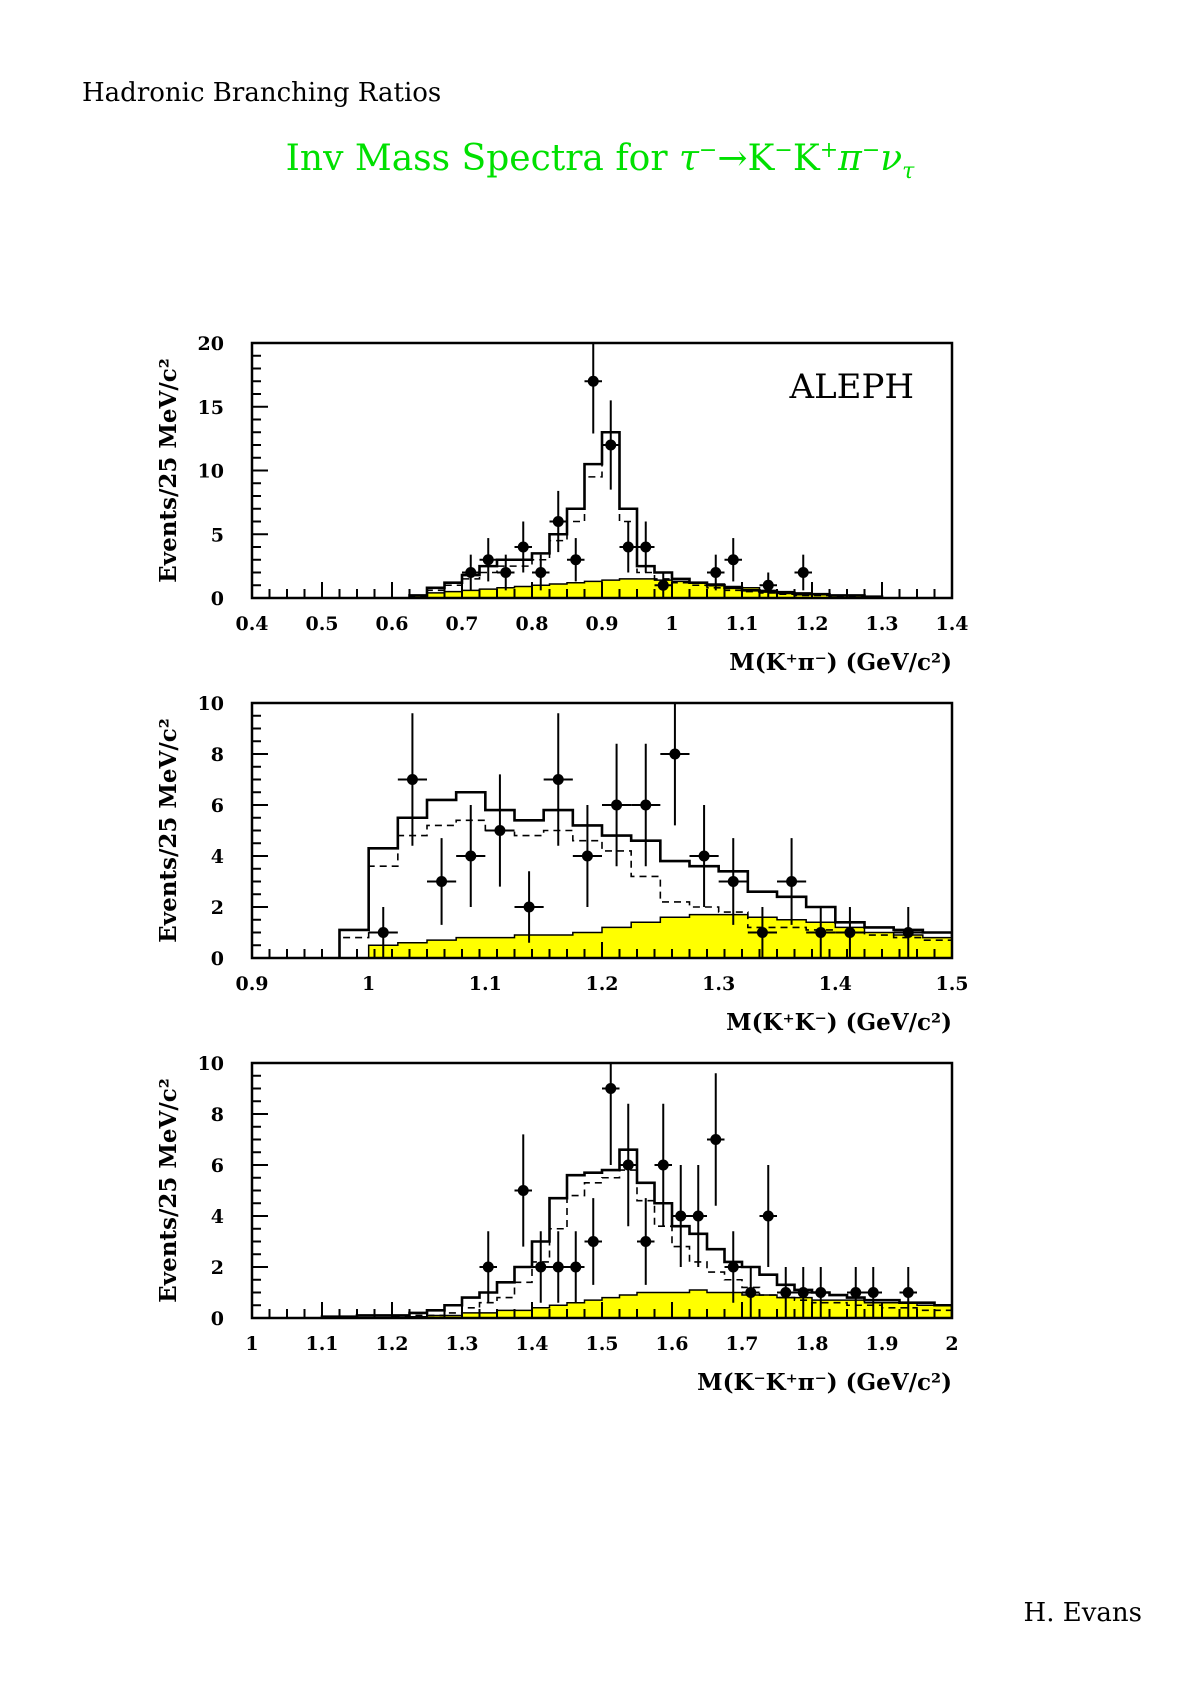 This screenshot has height=1695, width=1200. Describe the element at coordinates (783, 150) in the screenshot. I see `title-k-minus: −` at that location.